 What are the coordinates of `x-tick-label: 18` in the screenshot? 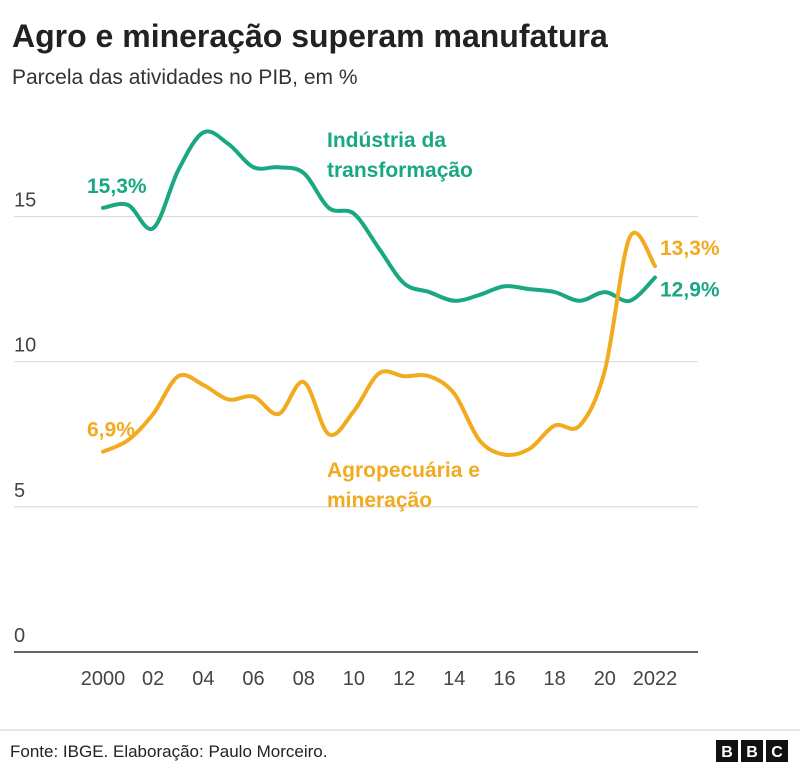 It's located at (555, 679).